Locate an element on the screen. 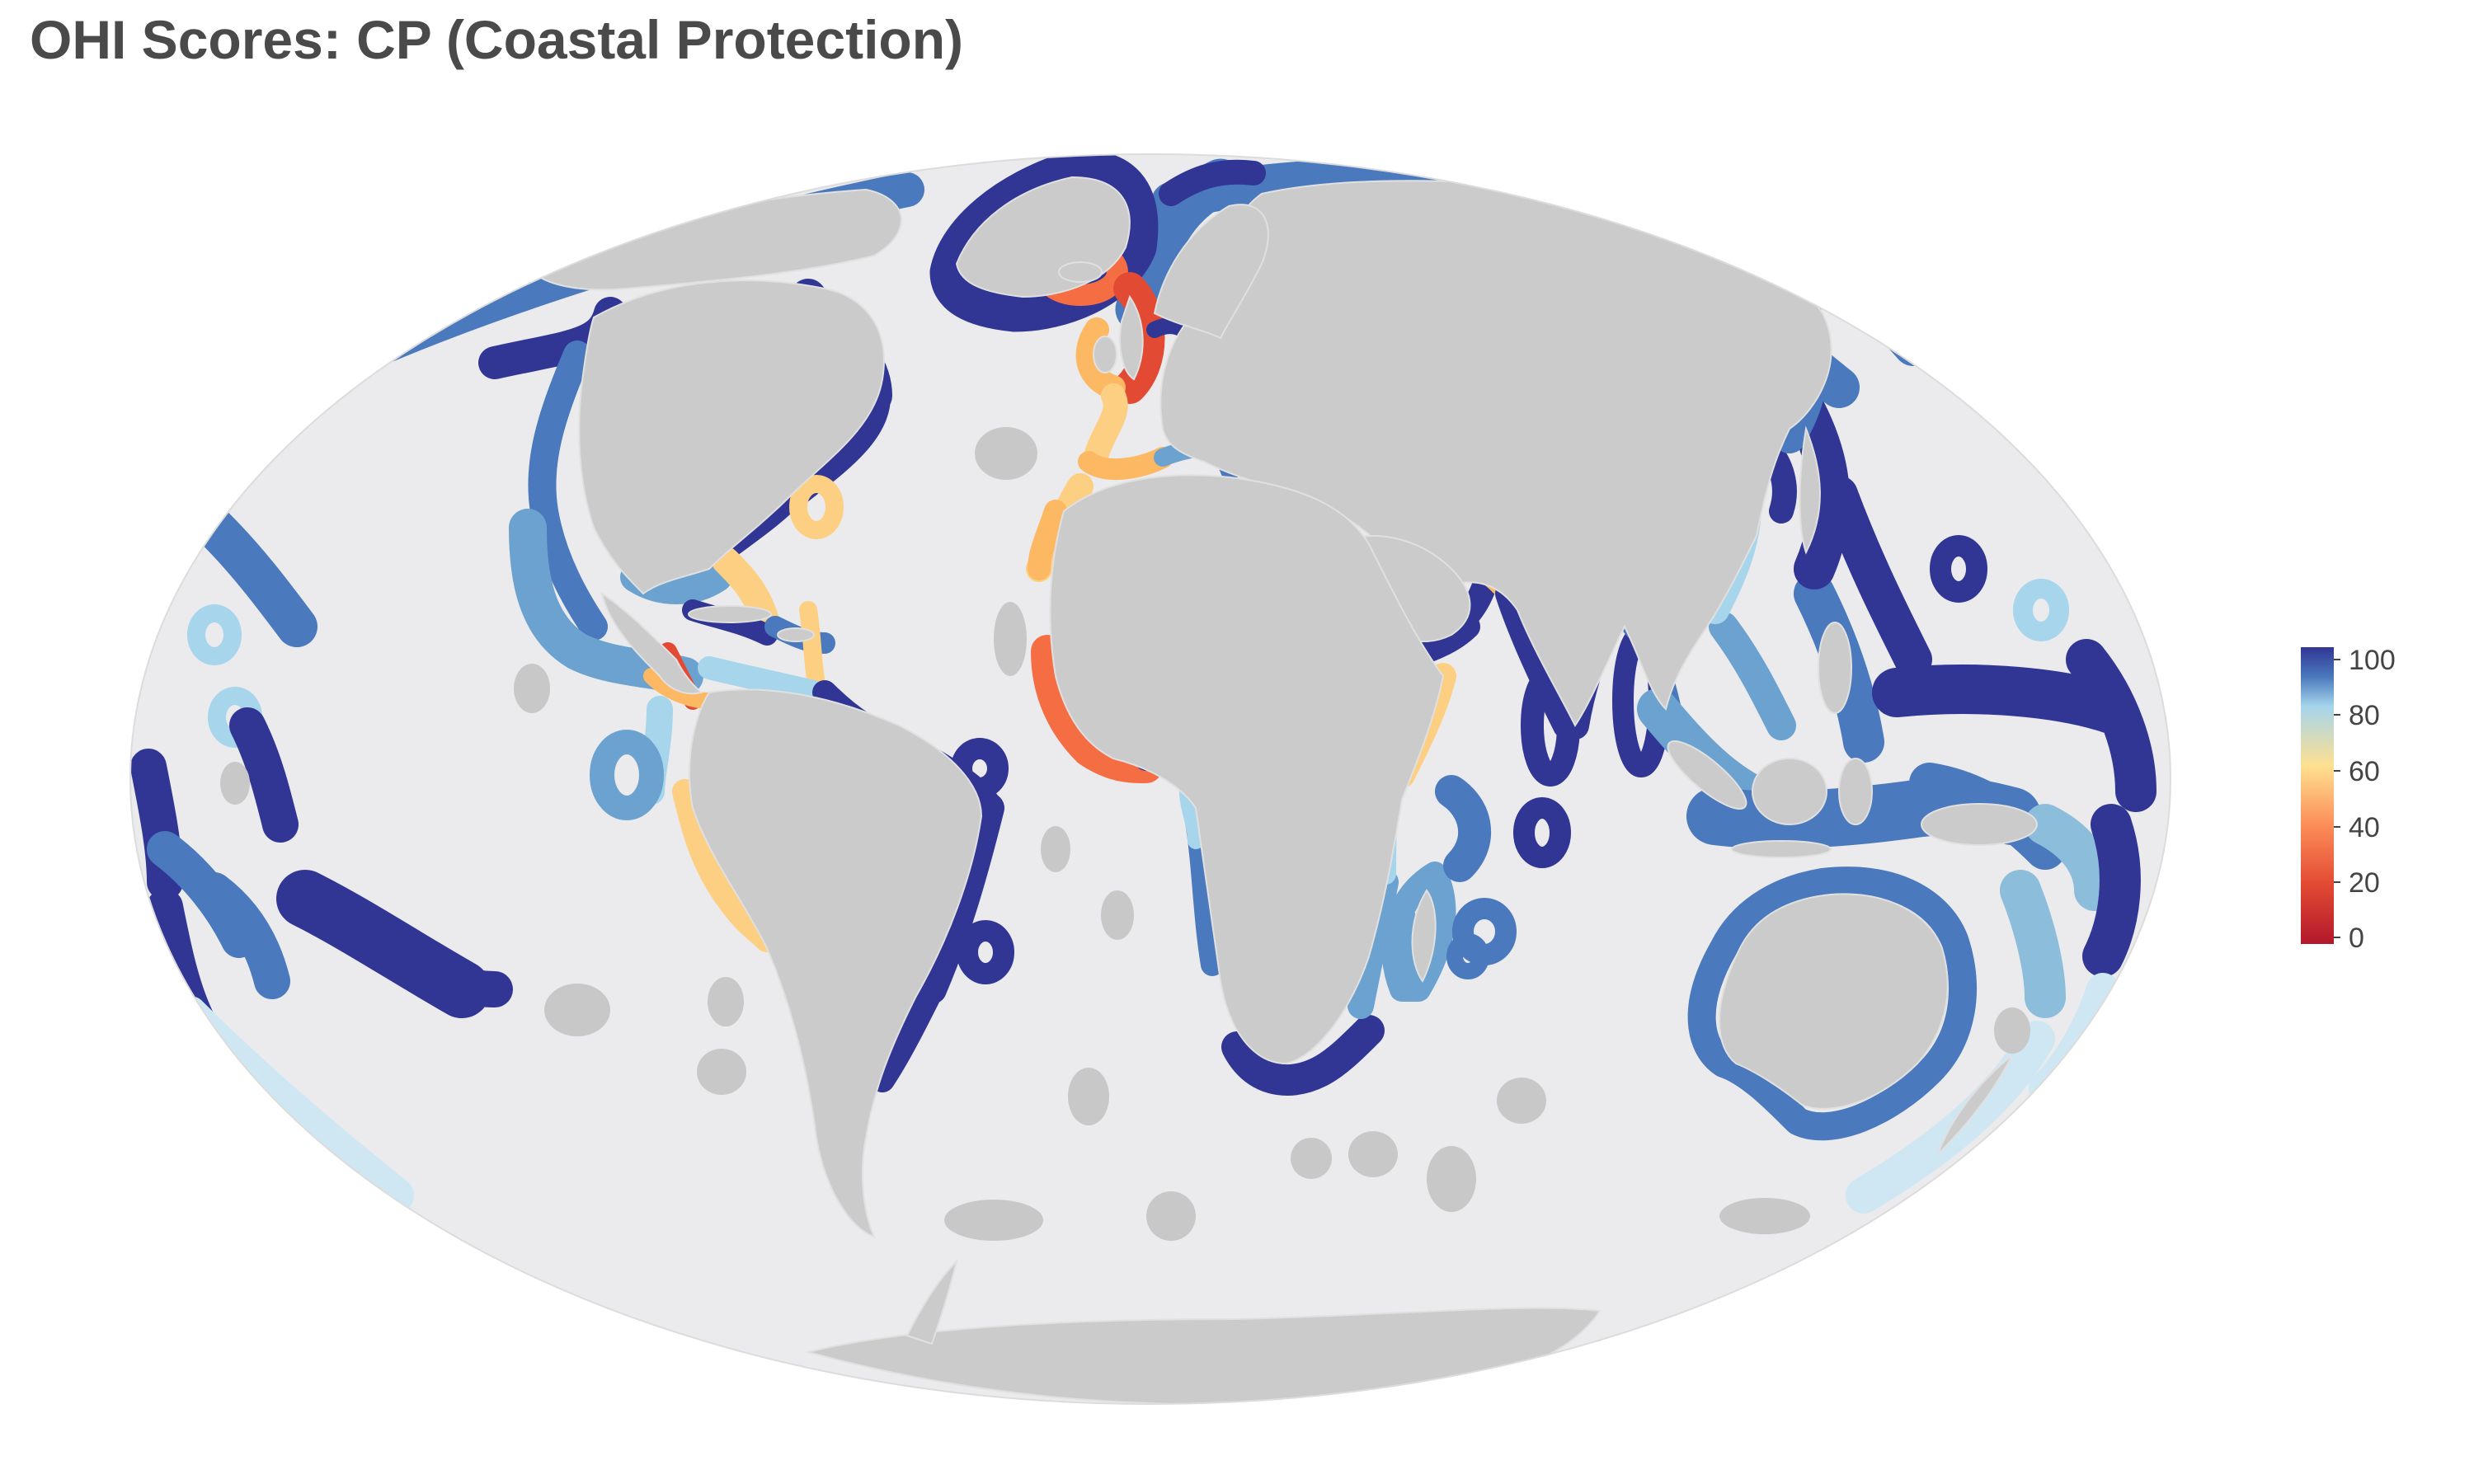 This screenshot has height=1484, width=2474. eez-reunion is located at coordinates (1467, 956).